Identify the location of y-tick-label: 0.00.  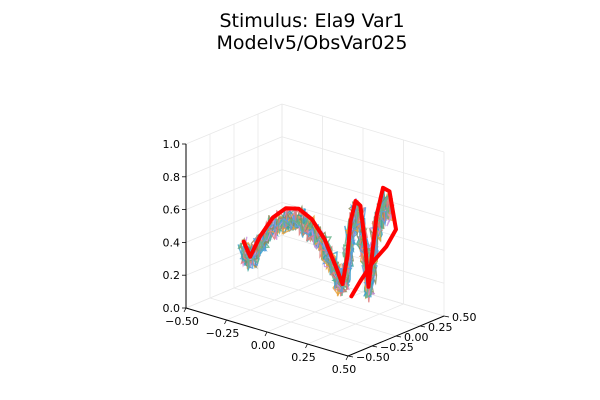
(416, 337).